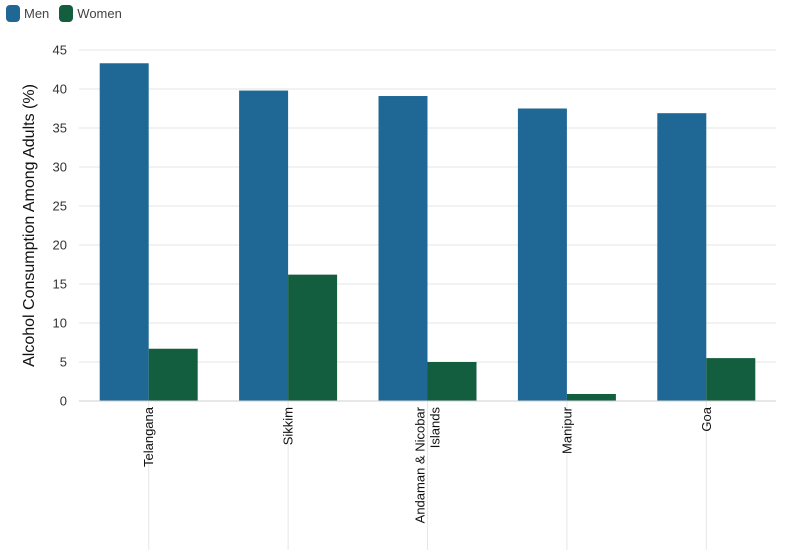  I want to click on y-tick-label: 0, so click(63, 401).